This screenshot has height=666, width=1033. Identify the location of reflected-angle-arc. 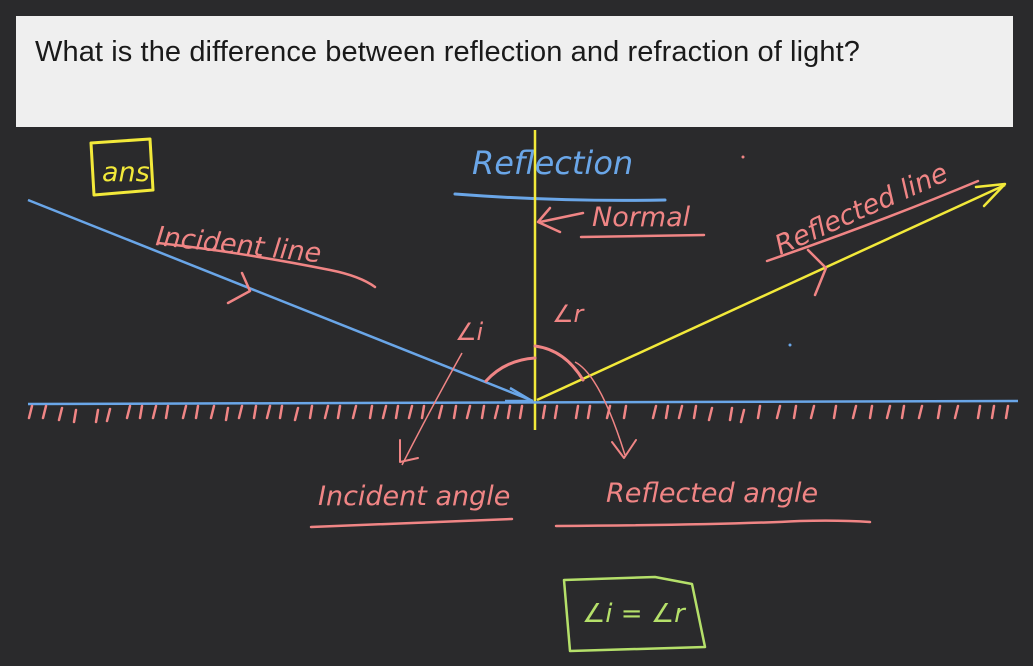
(559, 363).